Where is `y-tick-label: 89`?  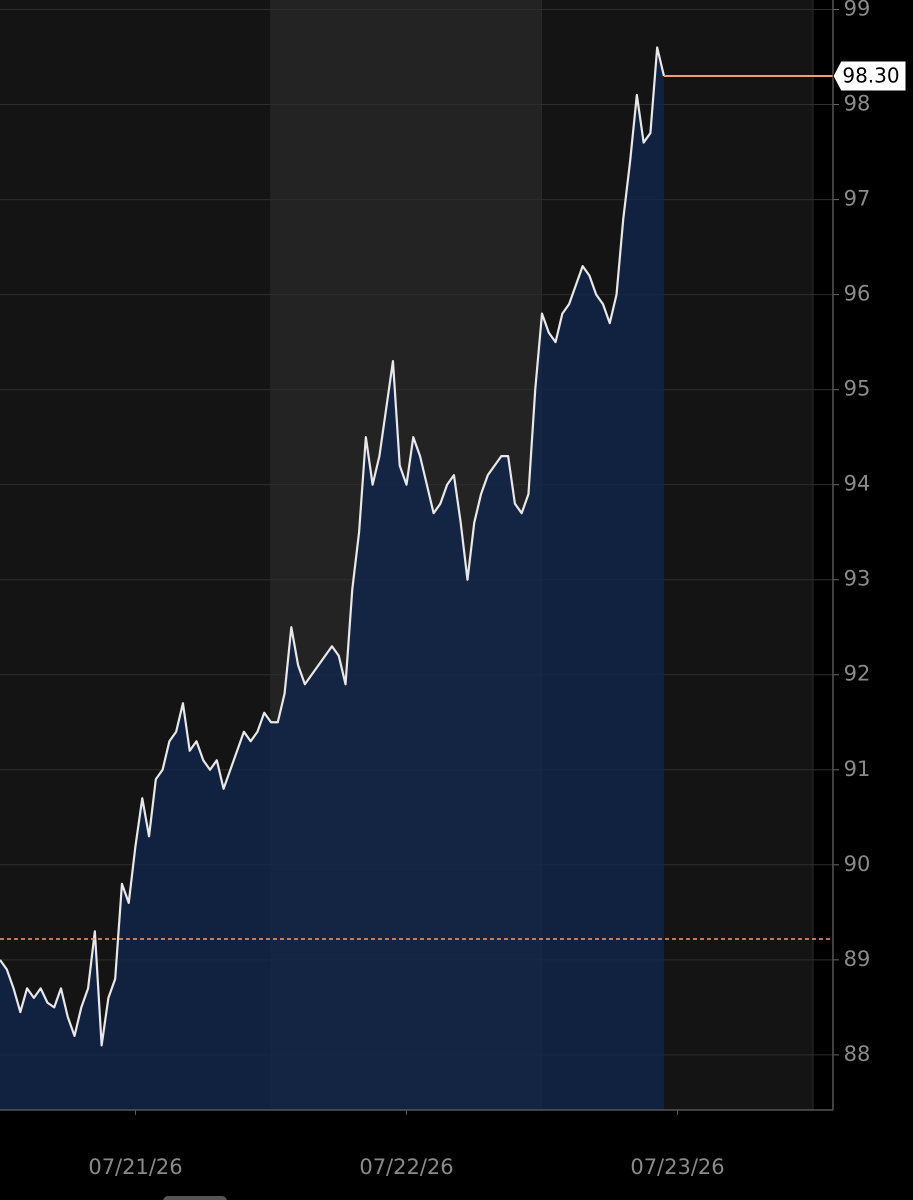
y-tick-label: 89 is located at coordinates (857, 959).